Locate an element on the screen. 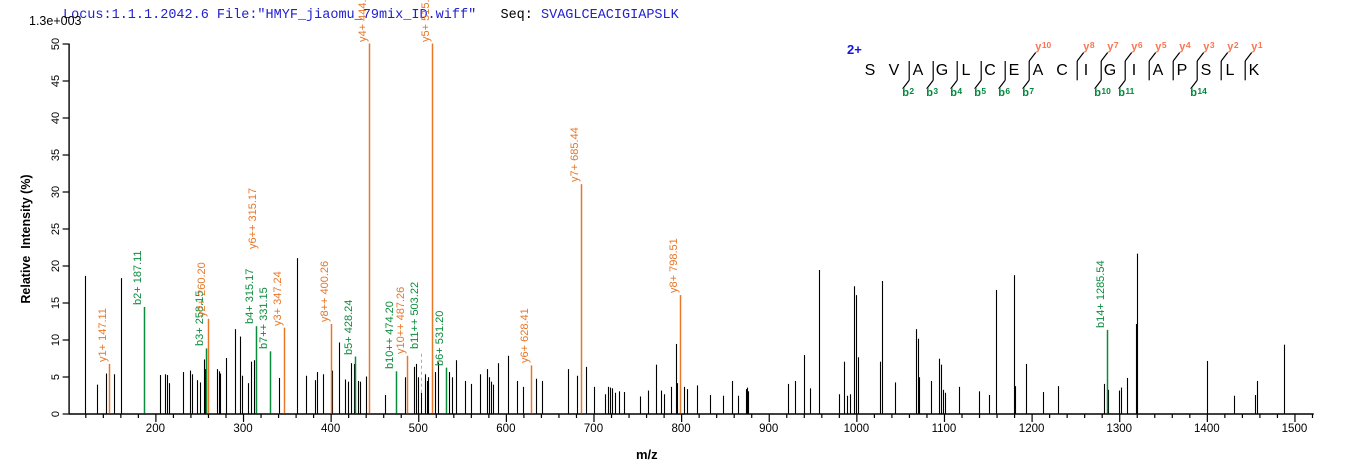 The width and height of the screenshot is (1362, 473). peak-annotation-label: b5+ 428.24 is located at coordinates (348, 327).